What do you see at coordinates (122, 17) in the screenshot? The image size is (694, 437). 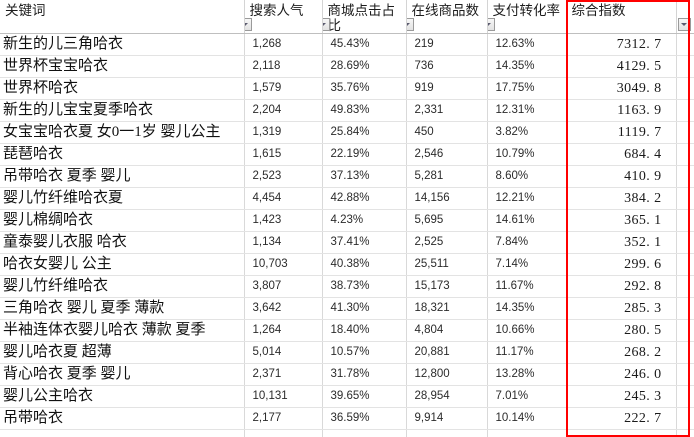 I see `column-header-keyword: 关键词` at bounding box center [122, 17].